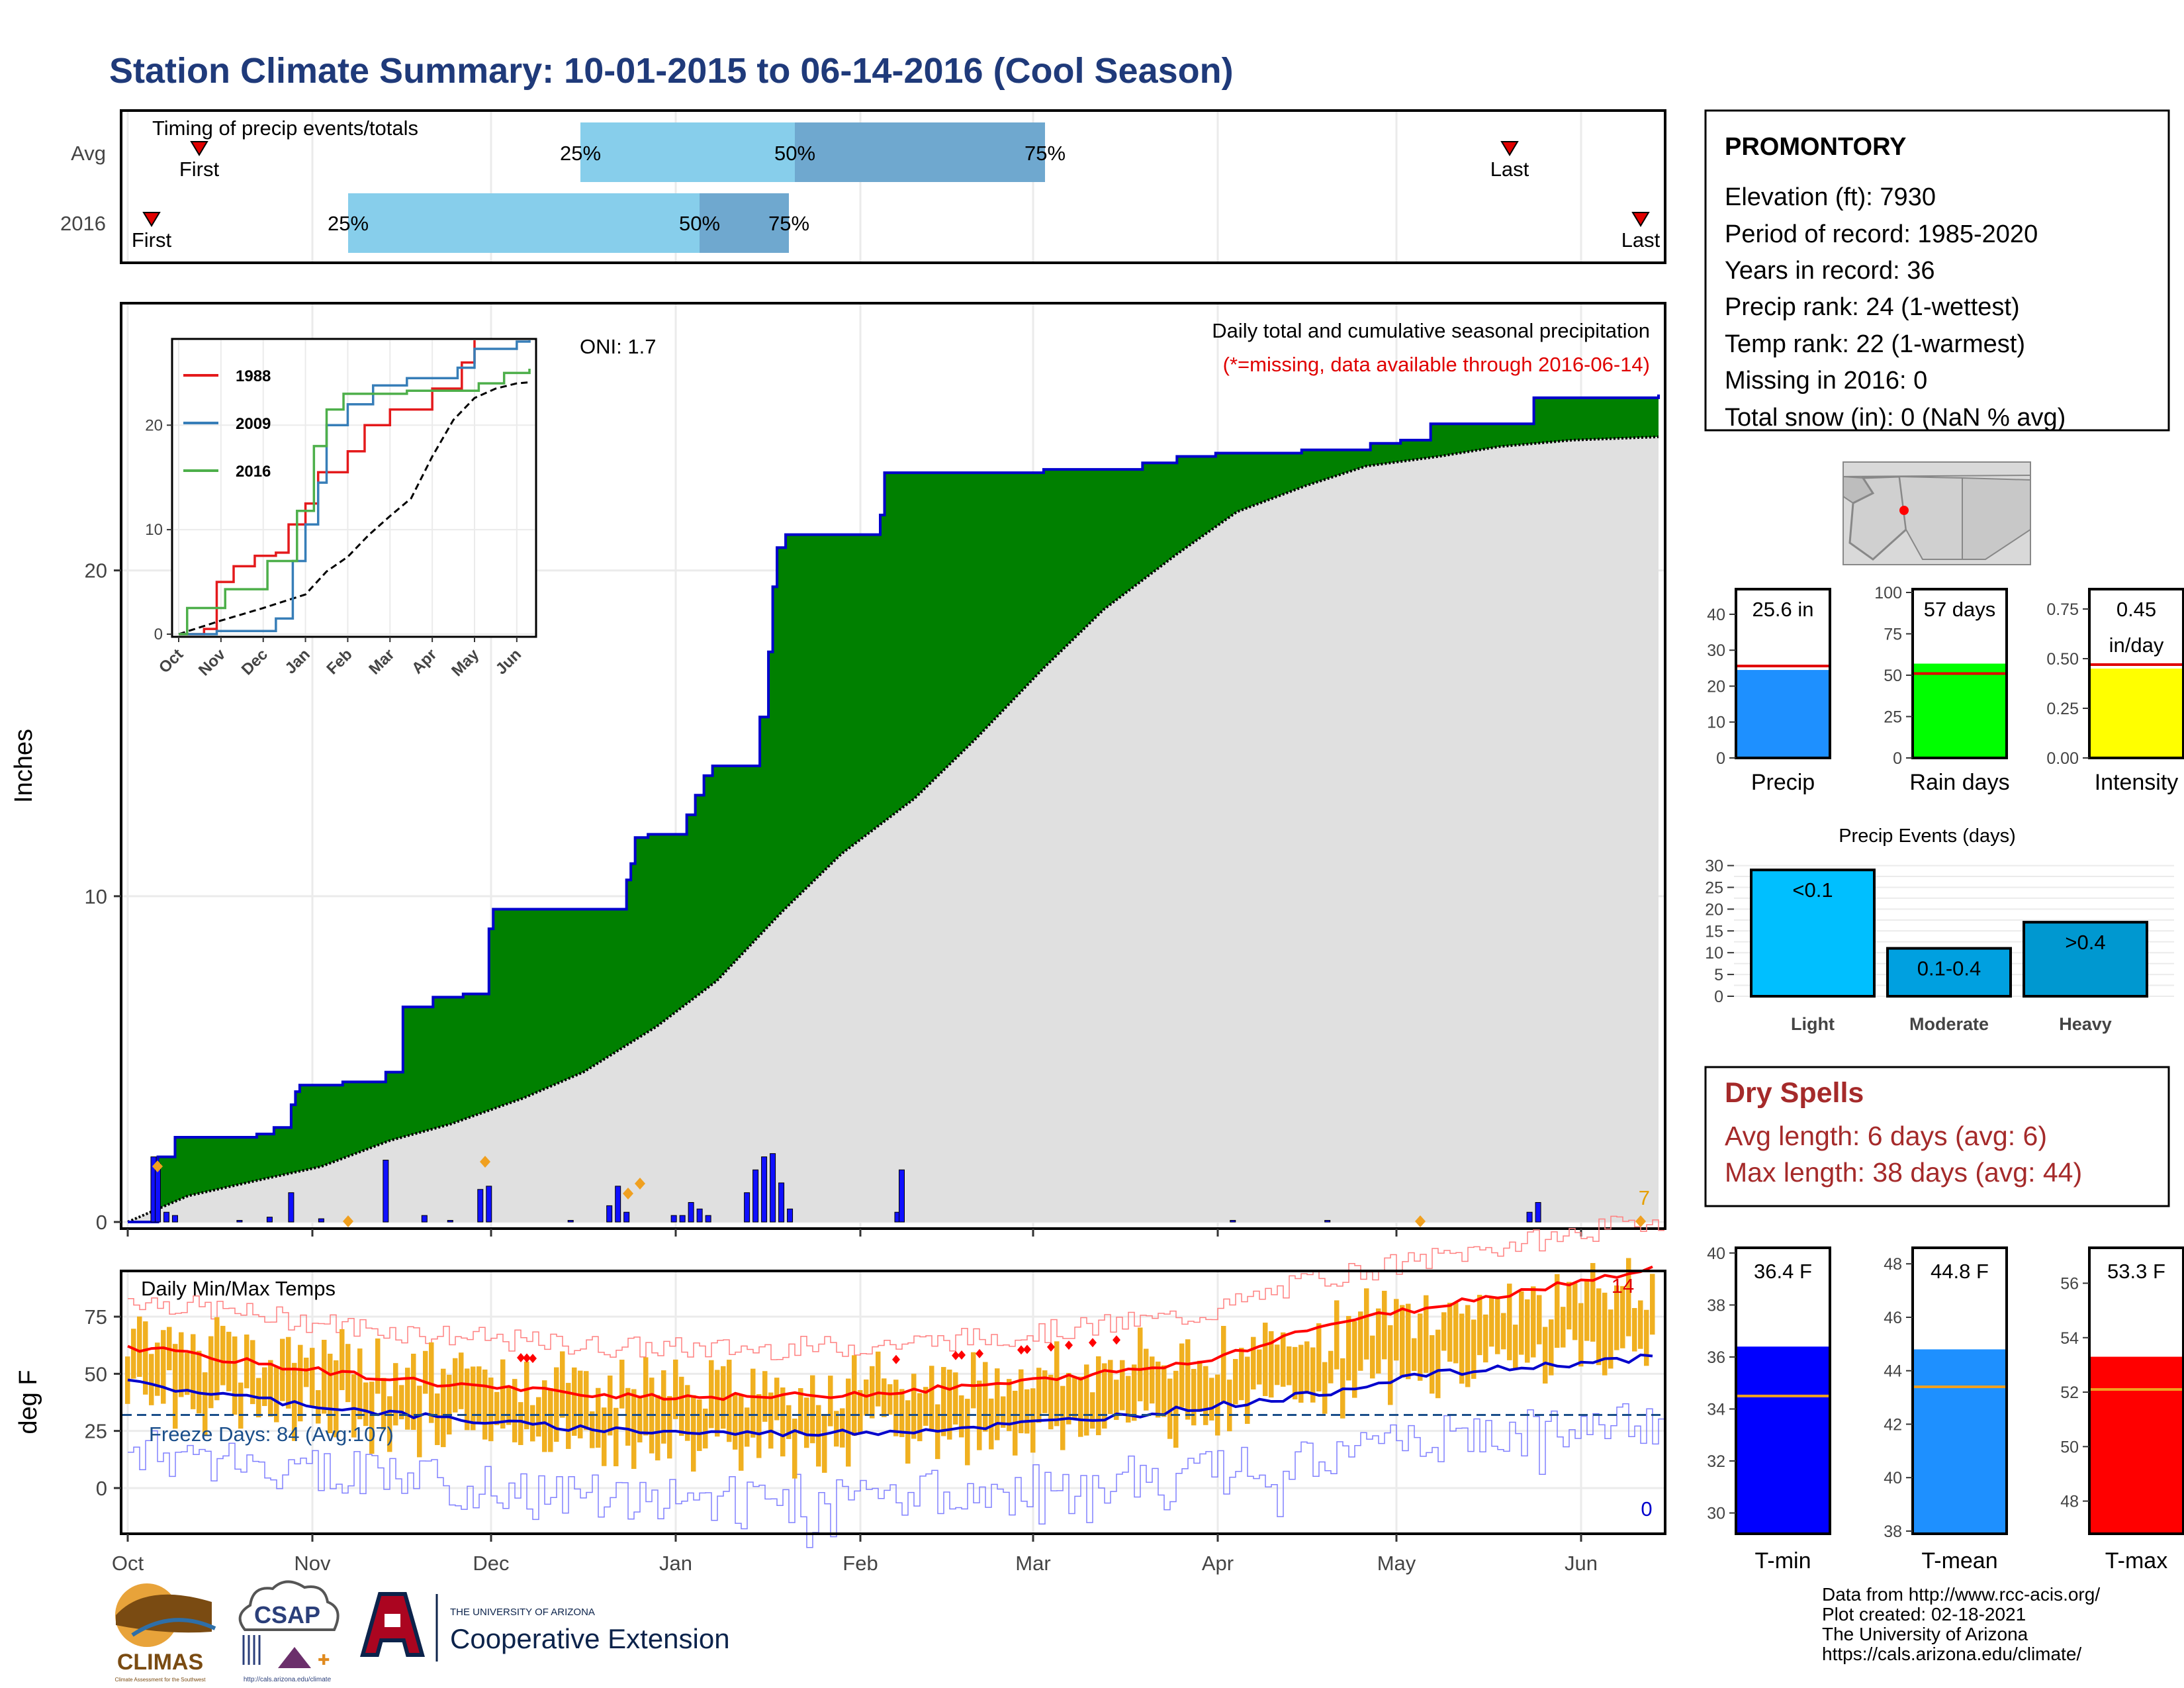  What do you see at coordinates (590, 1638) in the screenshot?
I see `ua-big-text: Cooperative Extension` at bounding box center [590, 1638].